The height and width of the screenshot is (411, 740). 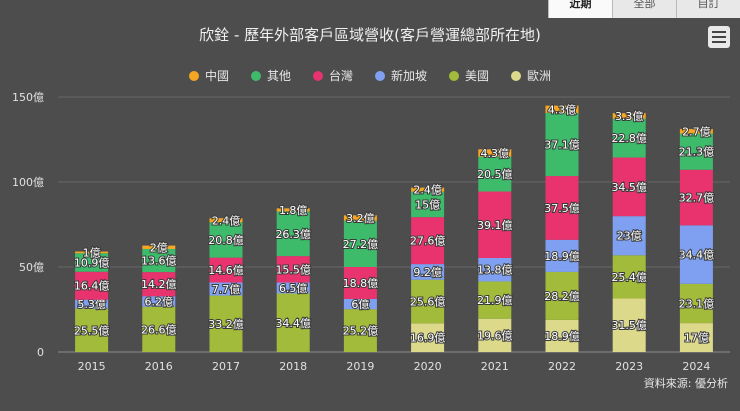 I want to click on data-label: 19.6億, so click(x=495, y=335).